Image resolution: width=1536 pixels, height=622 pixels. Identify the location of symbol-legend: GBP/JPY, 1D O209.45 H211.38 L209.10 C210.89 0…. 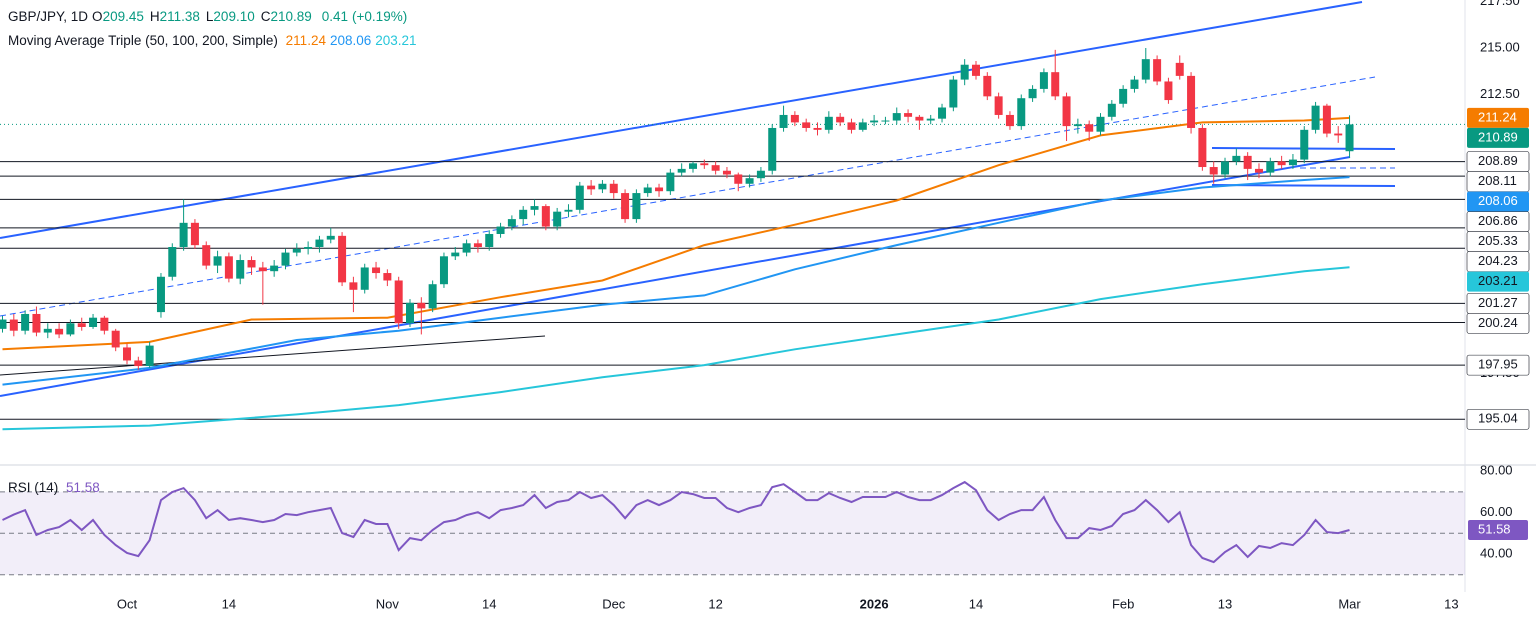
(209, 16).